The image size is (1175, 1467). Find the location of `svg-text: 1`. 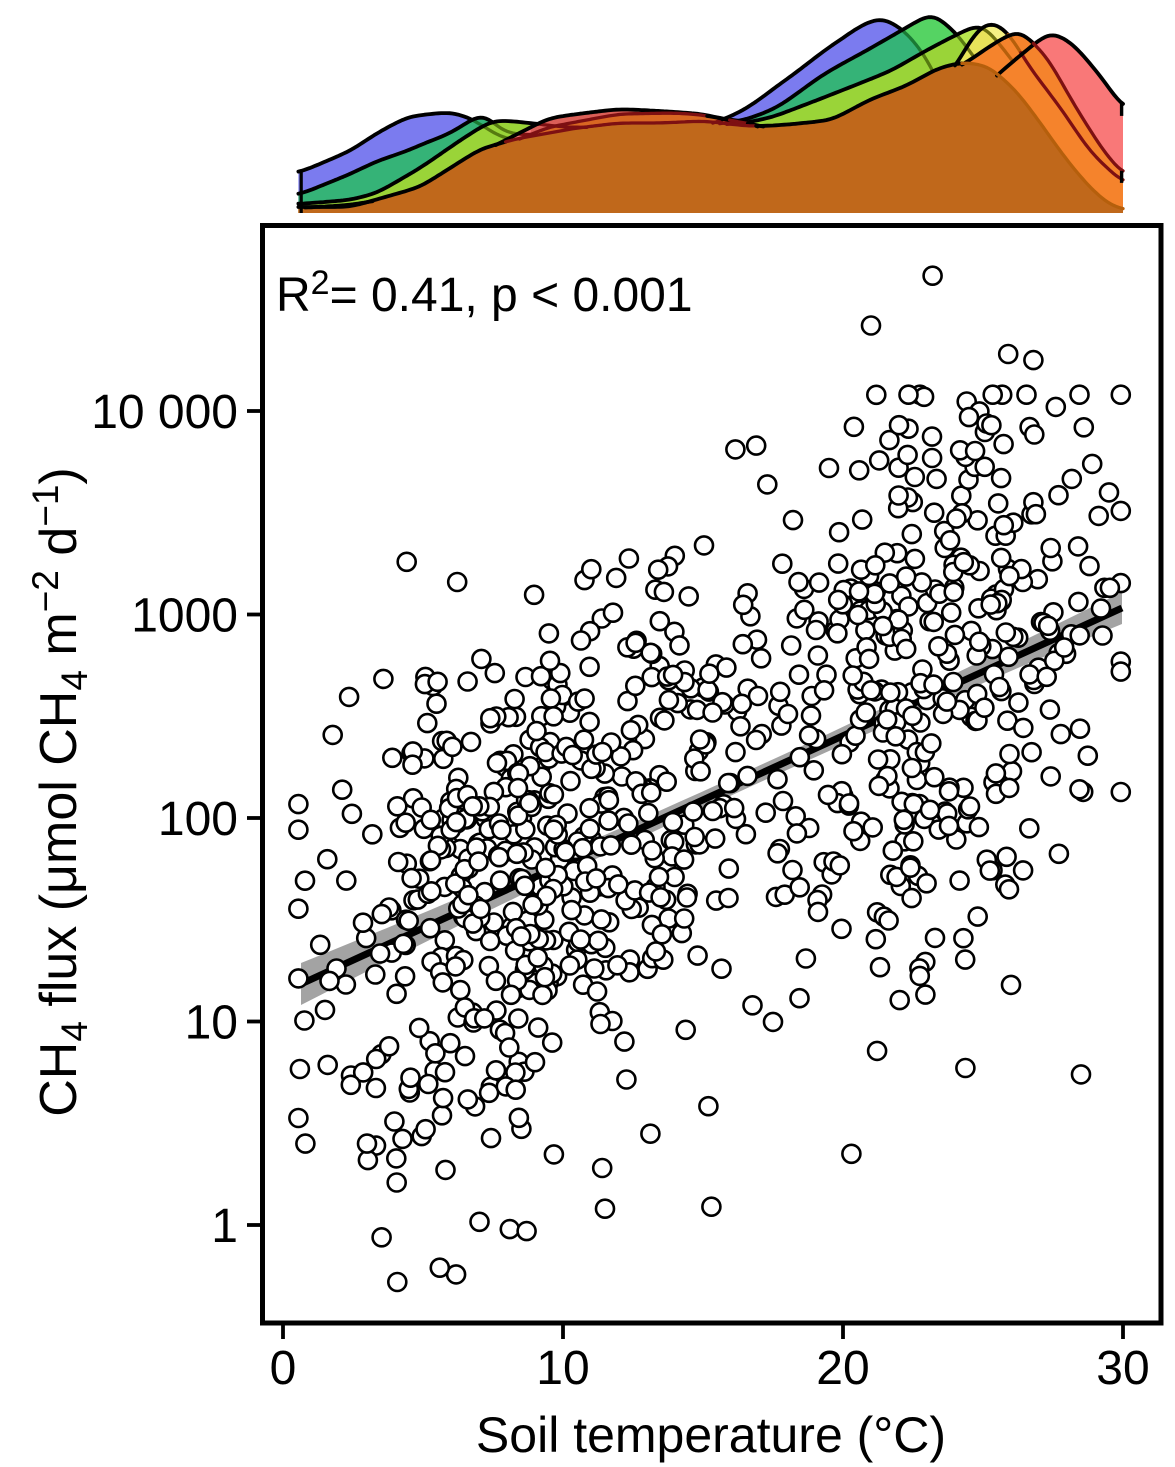

svg-text: 1 is located at coordinates (224, 1226).